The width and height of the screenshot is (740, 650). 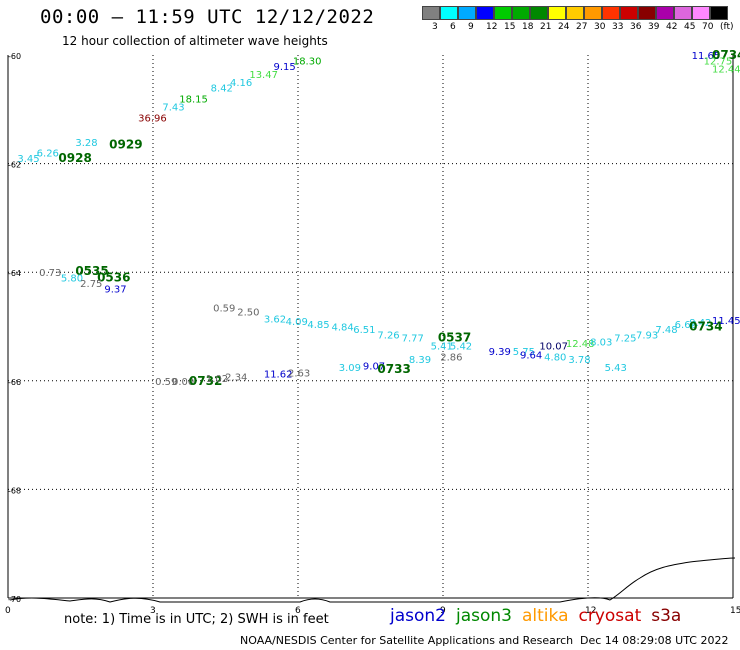 What do you see at coordinates (579, 360) in the screenshot?
I see `wave-height-label: 3.78` at bounding box center [579, 360].